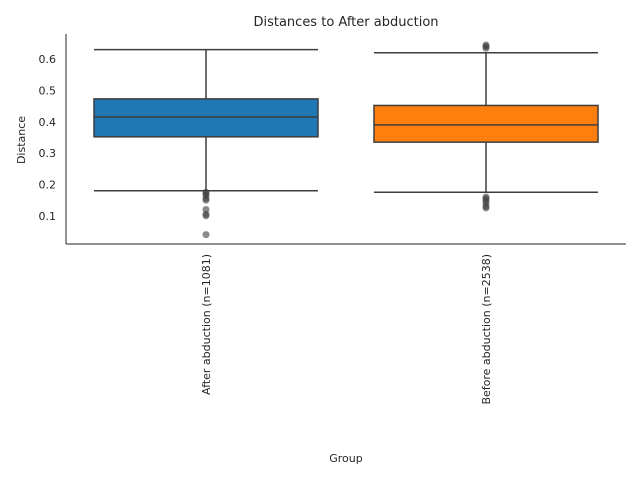 The image size is (640, 480). I want to click on y-tick-label: 0.1, so click(48, 216).